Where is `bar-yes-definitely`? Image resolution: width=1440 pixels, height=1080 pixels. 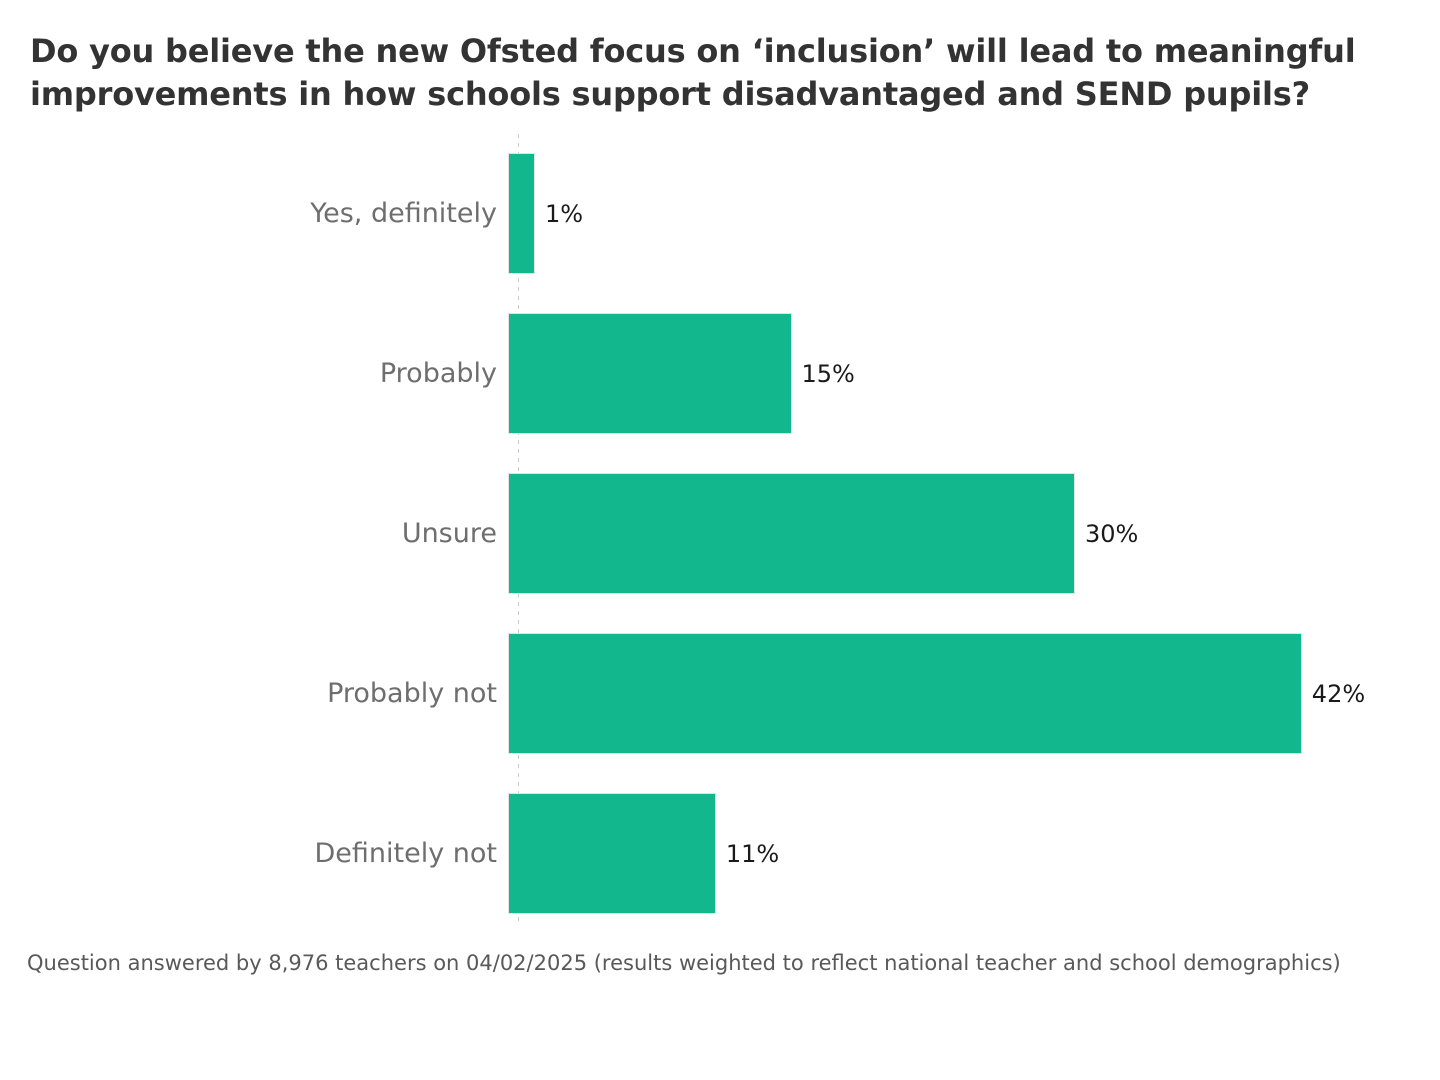
bar-yes-definitely is located at coordinates (521, 214).